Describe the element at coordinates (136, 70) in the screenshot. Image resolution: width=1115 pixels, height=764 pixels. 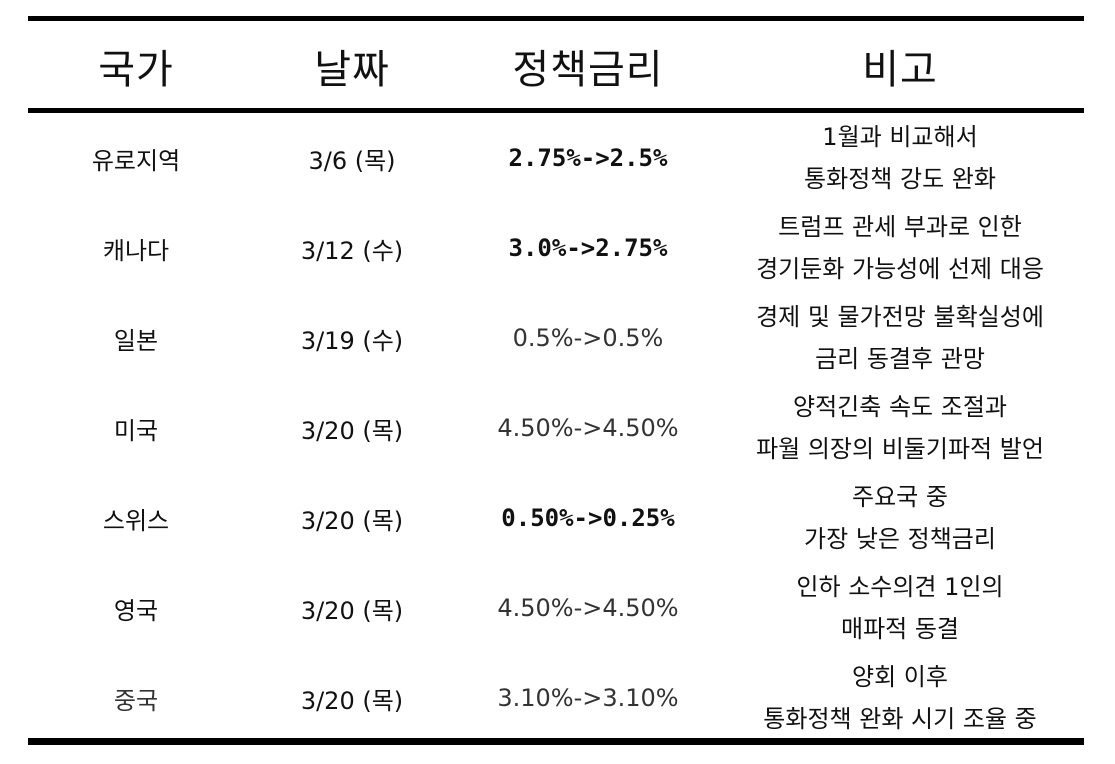
I see `header-country: 국가` at that location.